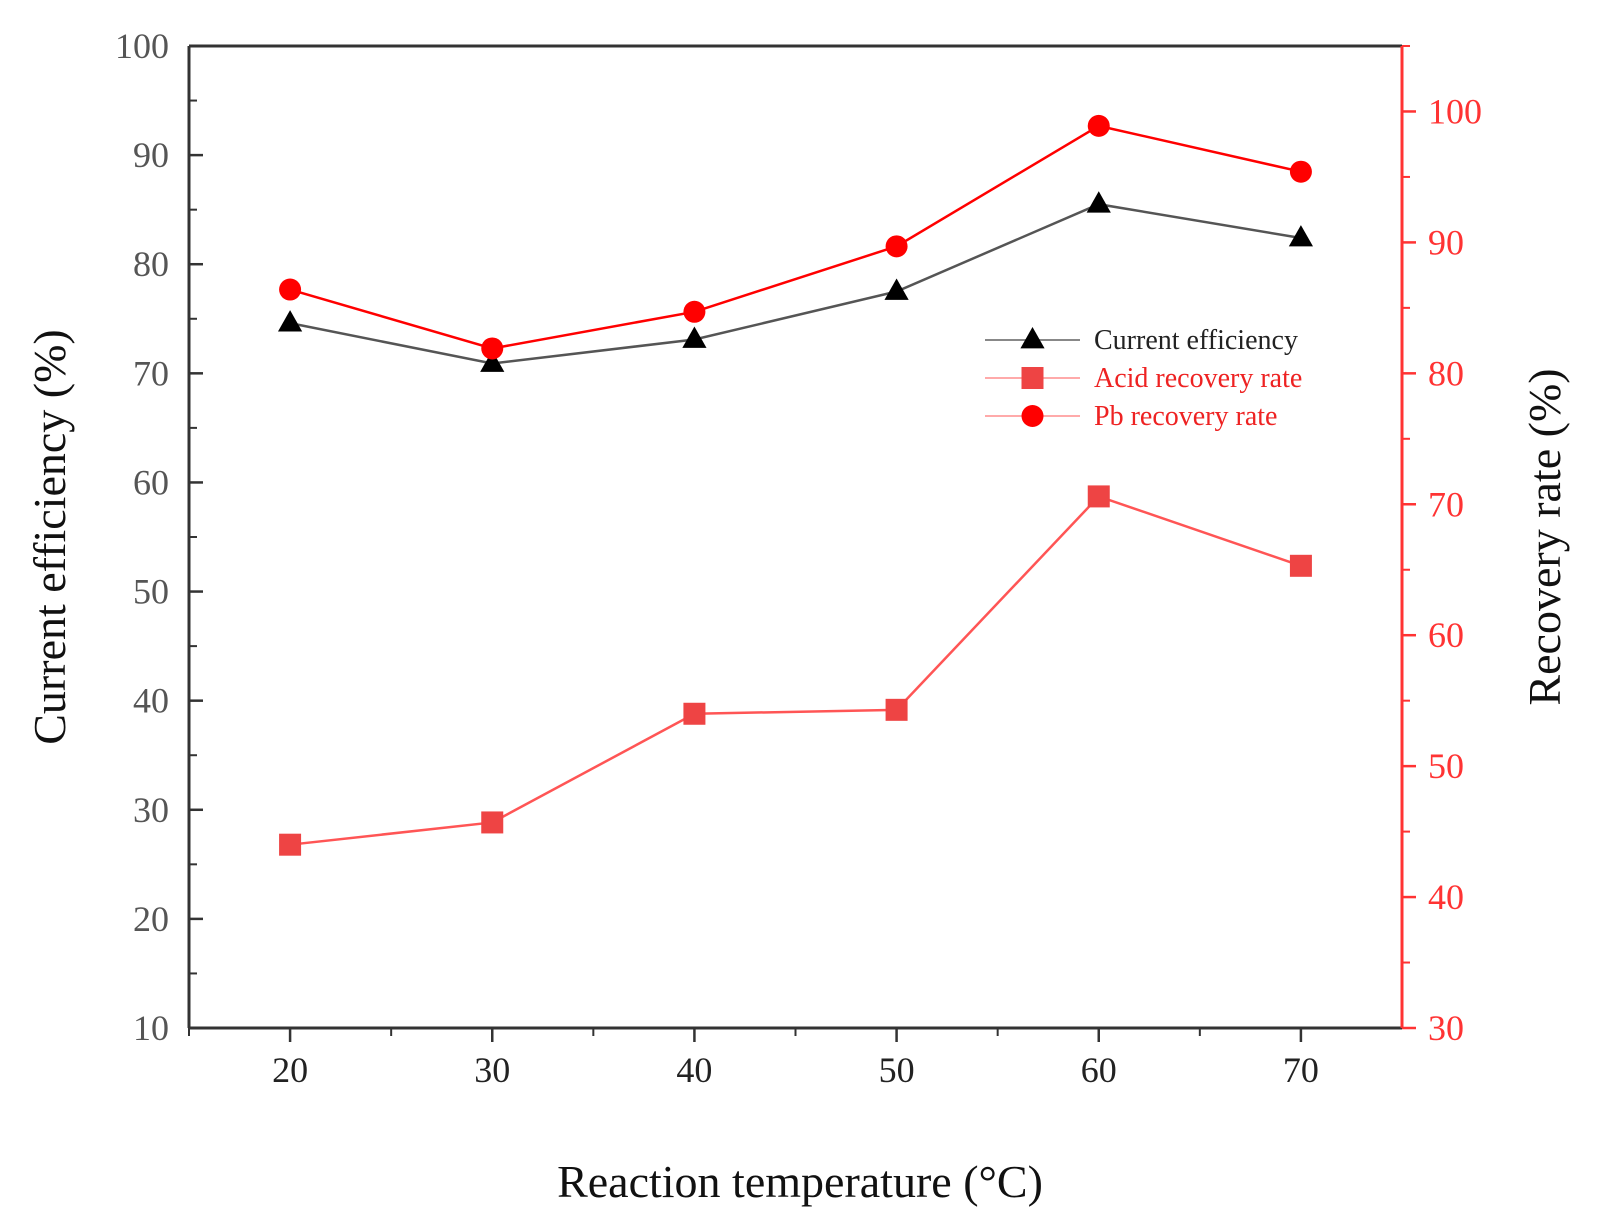  I want to click on left-tick-label-50: 50, so click(151, 592).